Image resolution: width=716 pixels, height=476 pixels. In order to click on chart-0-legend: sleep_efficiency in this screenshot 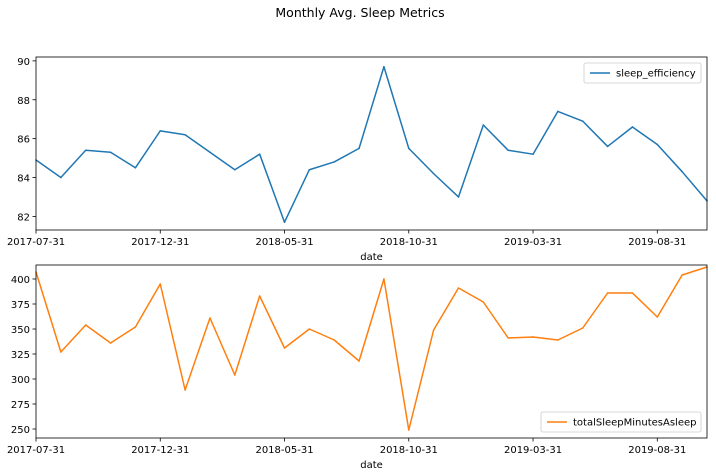, I will do `click(642, 73)`.